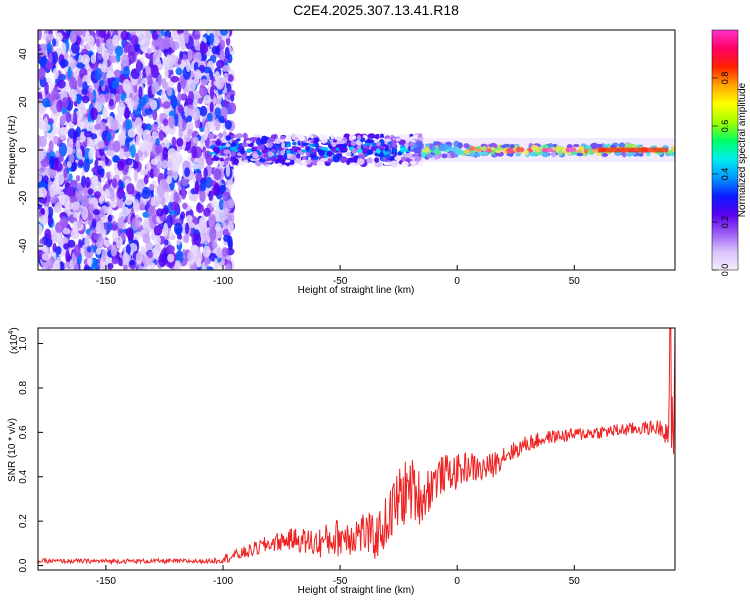 The width and height of the screenshot is (750, 600). Describe the element at coordinates (340, 281) in the screenshot. I see `spectrogram-x-tick-label: -50` at that location.